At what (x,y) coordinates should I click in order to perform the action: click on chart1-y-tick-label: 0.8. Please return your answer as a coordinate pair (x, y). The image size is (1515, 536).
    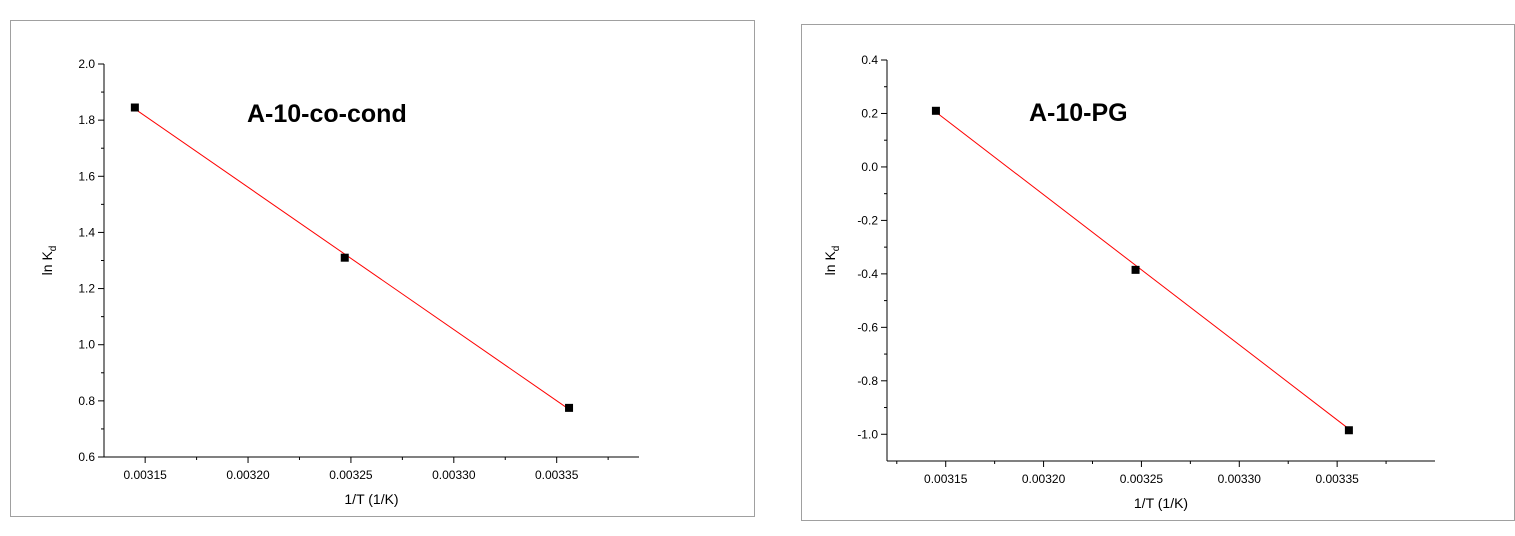
    Looking at the image, I should click on (86, 401).